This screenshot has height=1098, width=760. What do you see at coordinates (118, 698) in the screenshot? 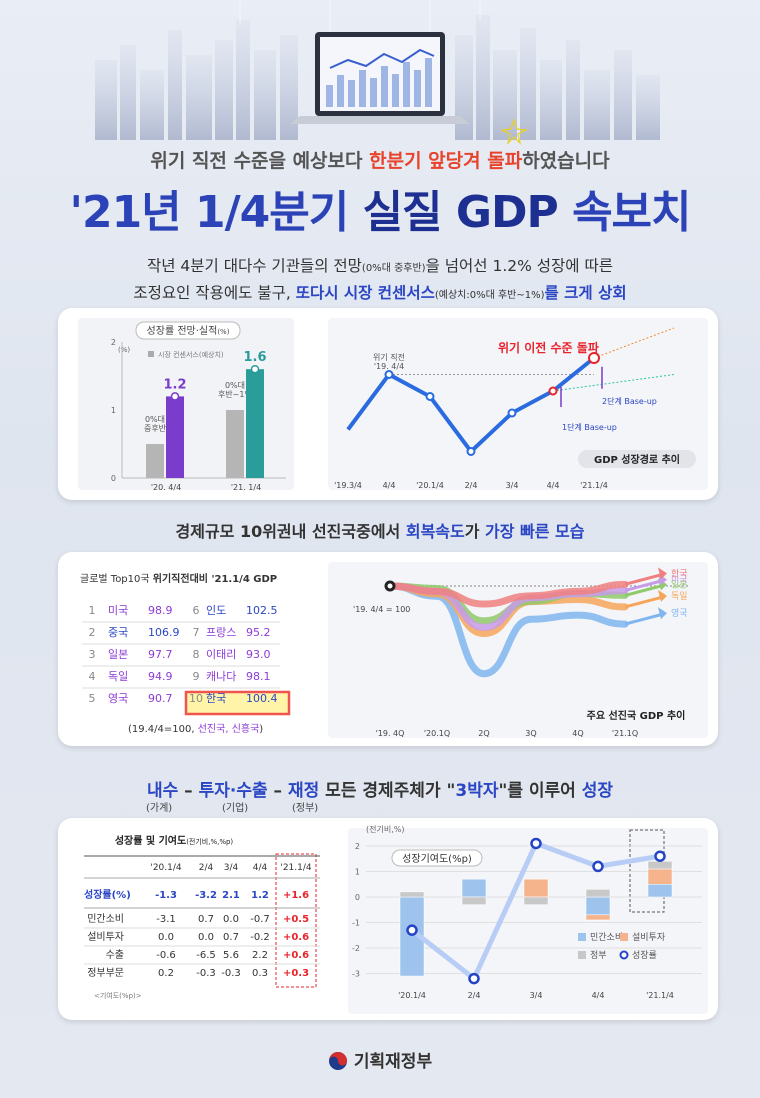
I see `country-name: 영국` at bounding box center [118, 698].